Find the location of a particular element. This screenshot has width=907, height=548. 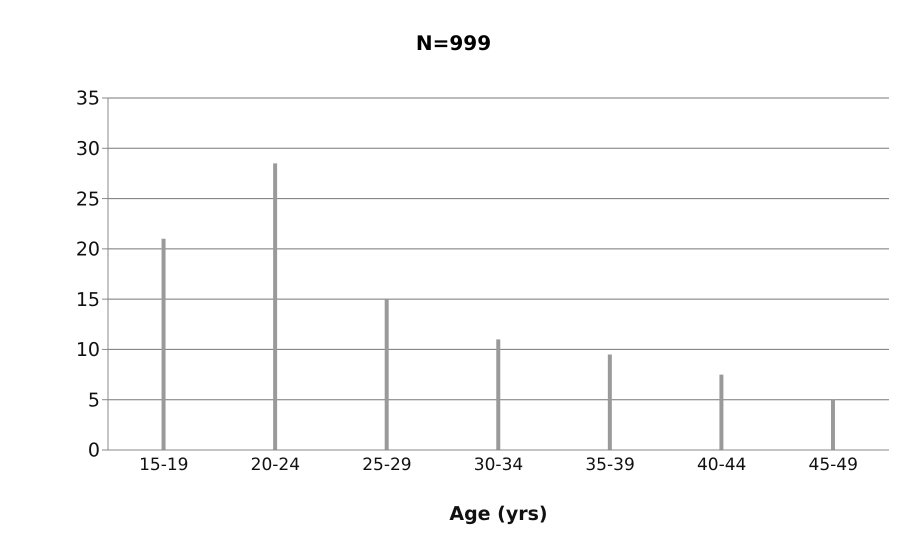

x-tick-label: 45-49 is located at coordinates (833, 465).